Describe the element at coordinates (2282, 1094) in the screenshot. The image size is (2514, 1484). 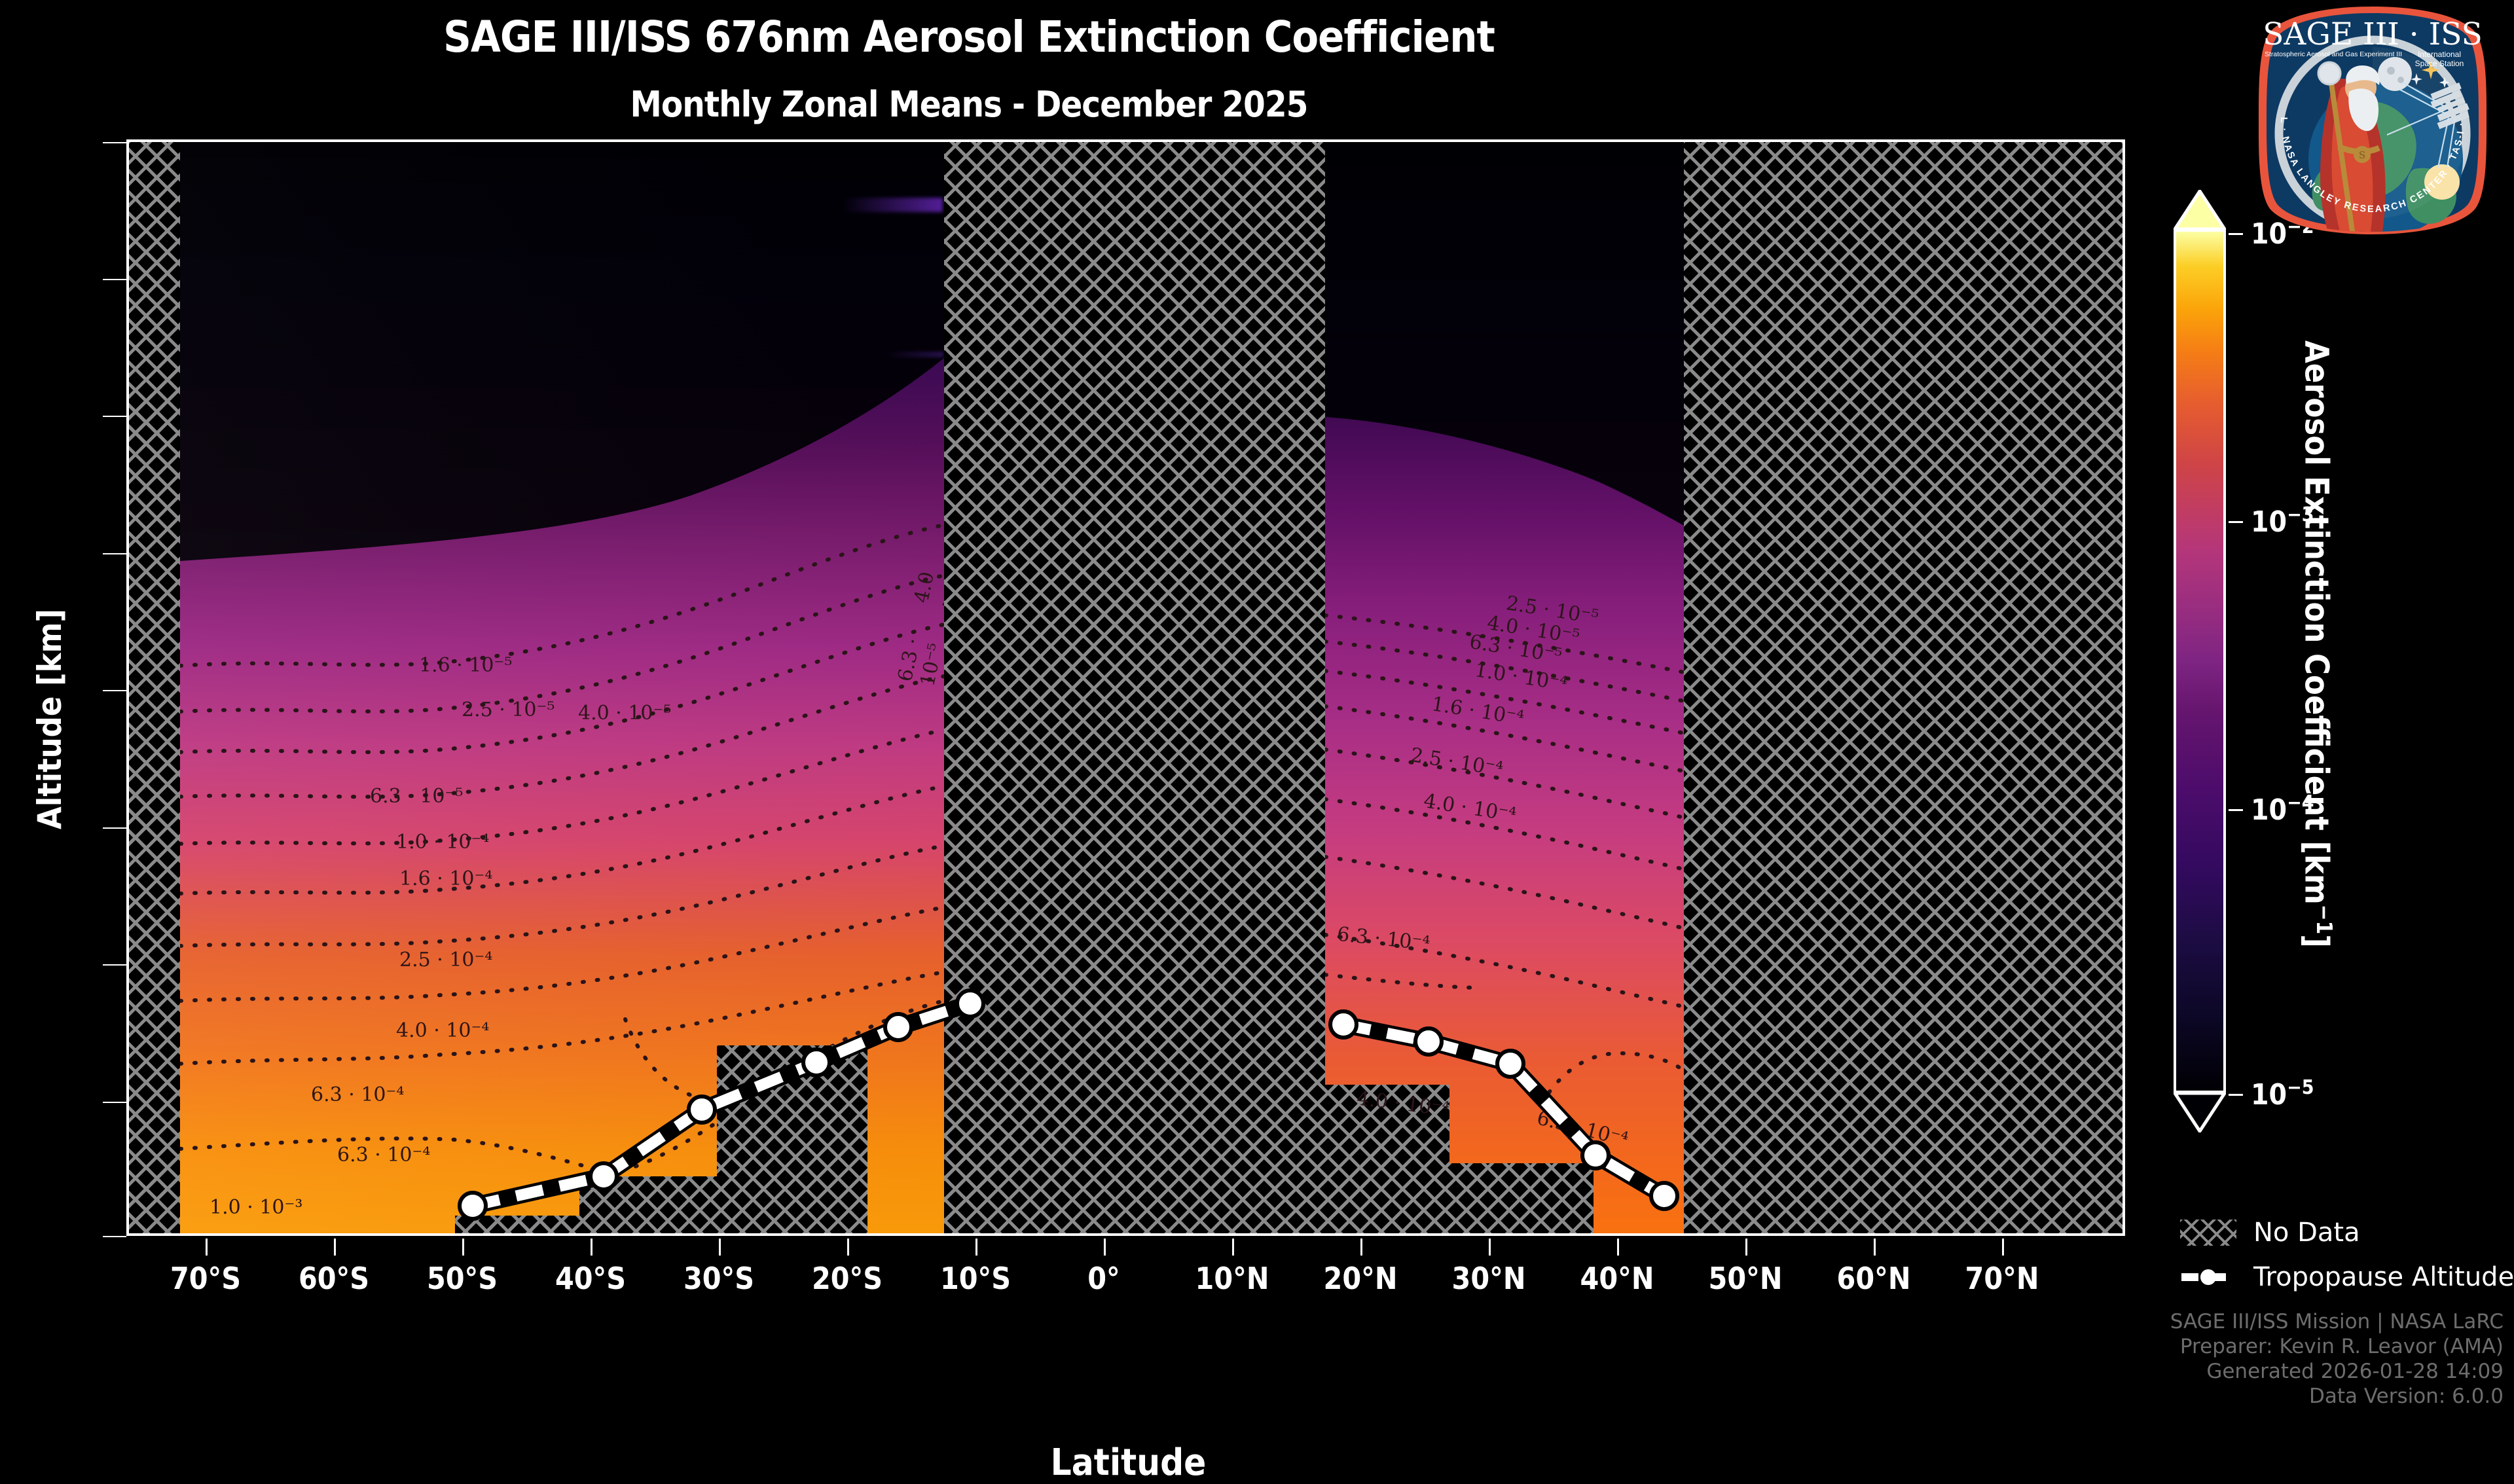
I see `colorbar-tick-label: 10⁻⁵` at that location.